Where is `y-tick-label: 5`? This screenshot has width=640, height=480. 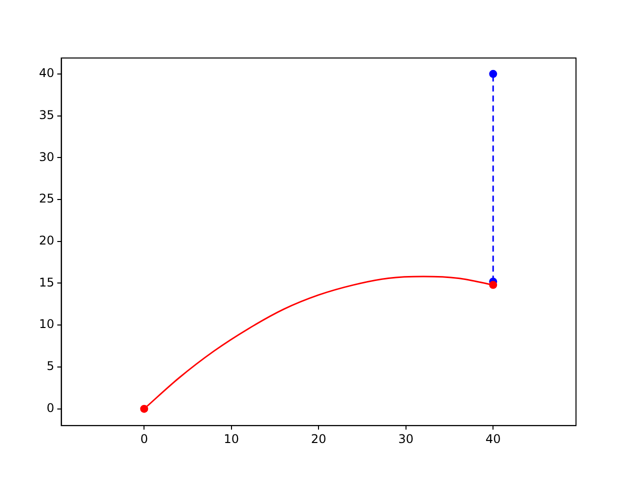
y-tick-label: 5 is located at coordinates (50, 366).